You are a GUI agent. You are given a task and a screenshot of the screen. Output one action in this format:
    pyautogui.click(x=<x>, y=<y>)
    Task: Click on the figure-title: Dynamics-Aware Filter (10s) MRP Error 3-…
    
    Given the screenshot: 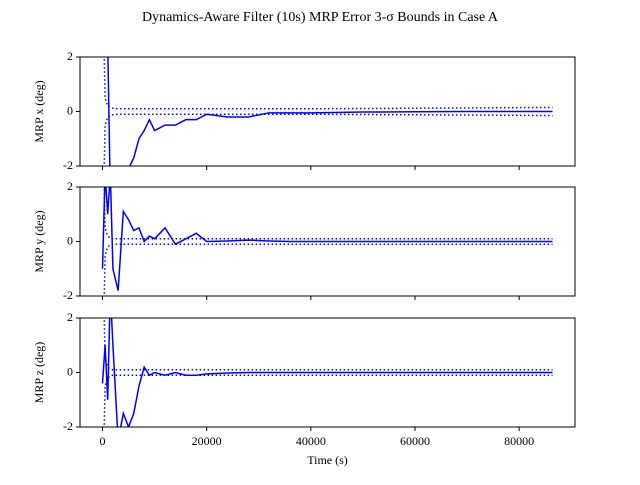 What is the action you would take?
    pyautogui.click(x=320, y=17)
    